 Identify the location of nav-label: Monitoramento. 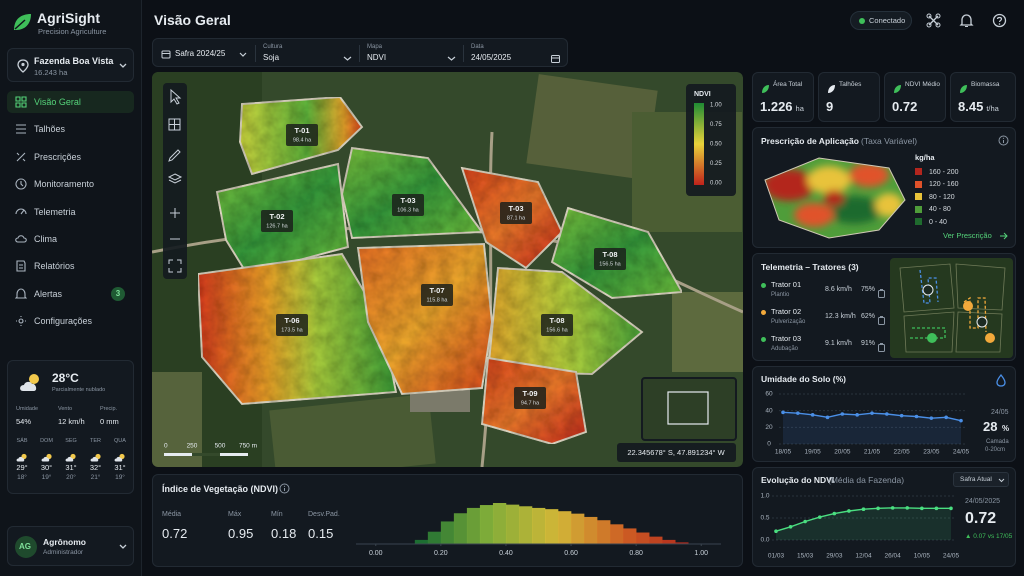
(64, 184).